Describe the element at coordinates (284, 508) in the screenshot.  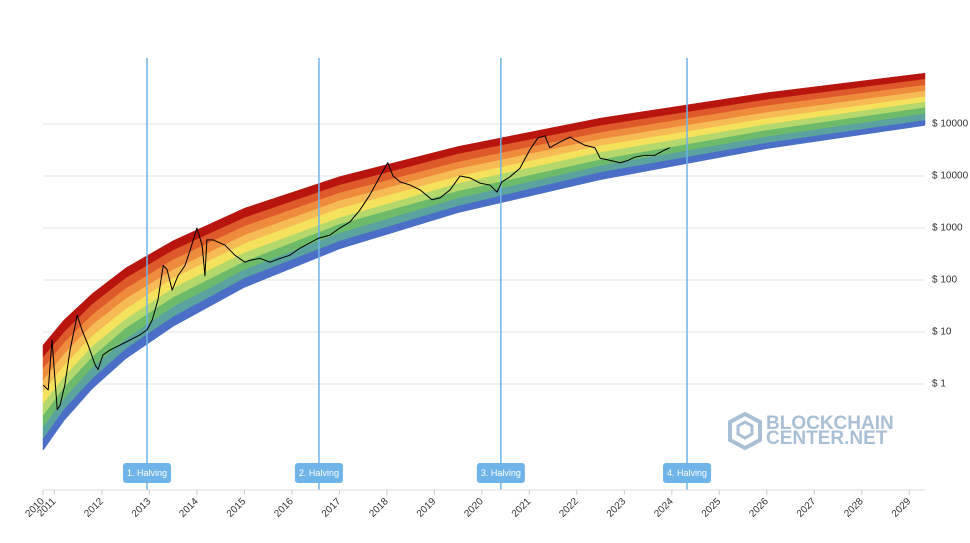
I see `x-tick-label: 2016` at that location.